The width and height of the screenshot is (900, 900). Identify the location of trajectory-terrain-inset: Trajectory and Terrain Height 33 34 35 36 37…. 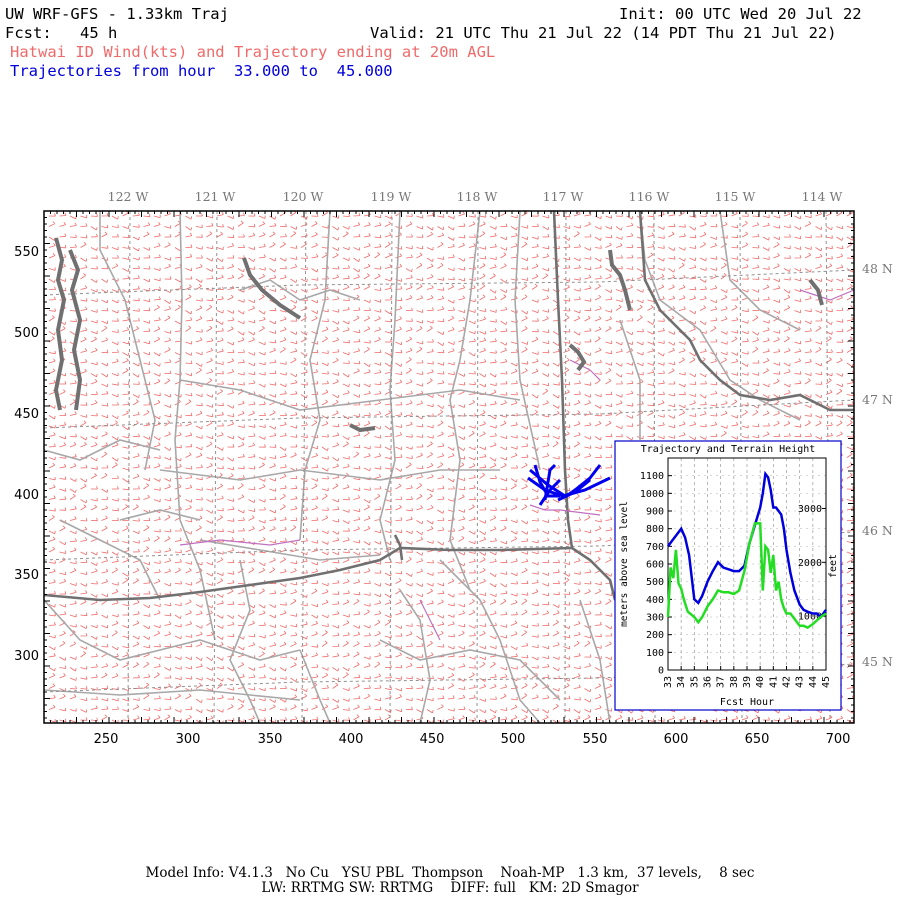
(728, 575).